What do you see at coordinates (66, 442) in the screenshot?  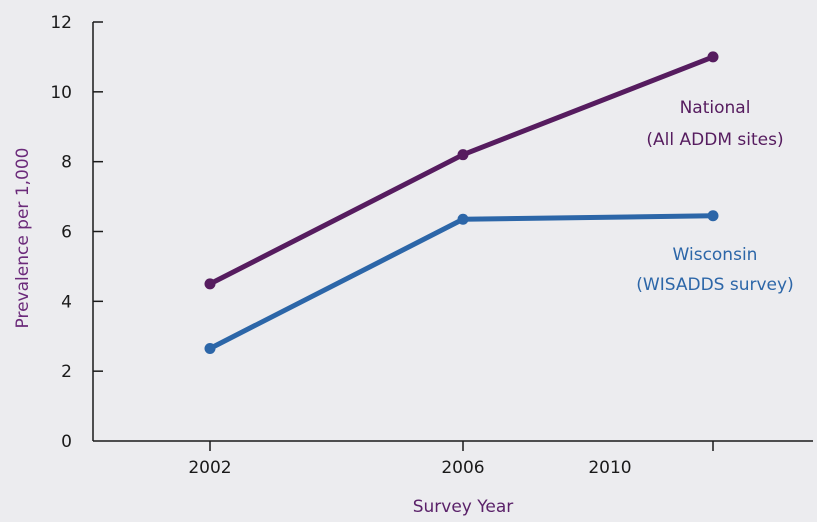 I see `y-tick-label: 0` at bounding box center [66, 442].